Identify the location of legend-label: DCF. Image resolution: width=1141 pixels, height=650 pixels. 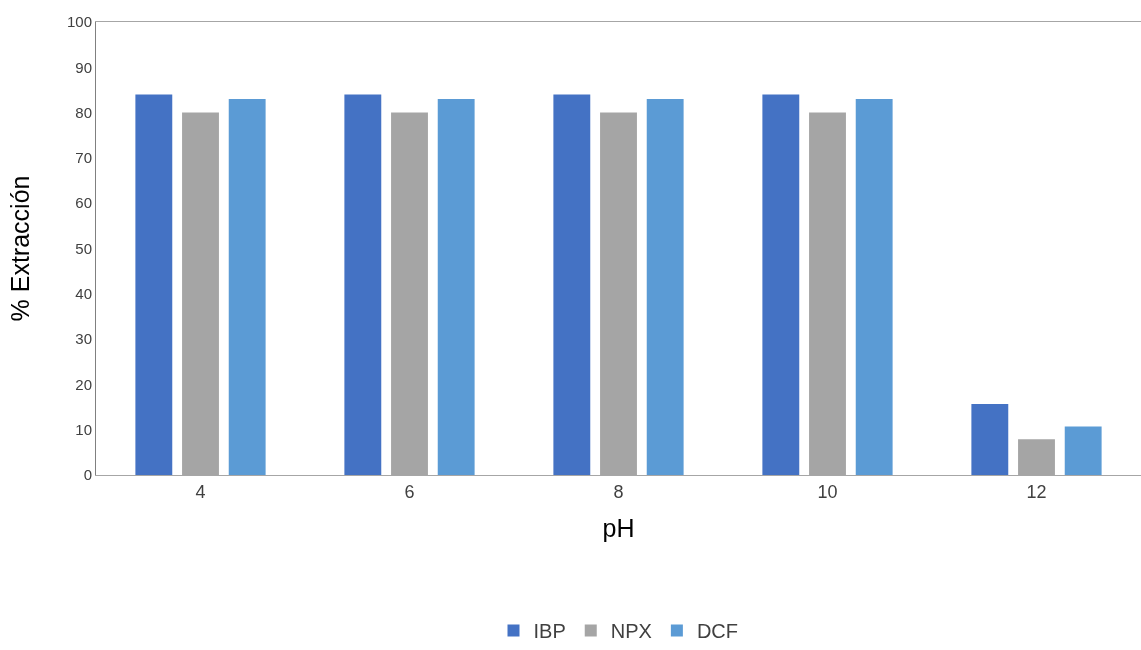
(717, 631).